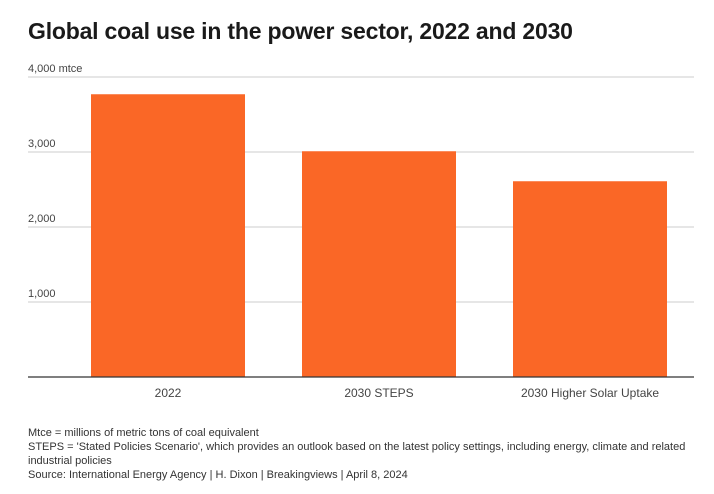 The height and width of the screenshot is (494, 714). I want to click on y-axis-labels: 1,000 2,000 3,000 4,000 mtce, so click(55, 181).